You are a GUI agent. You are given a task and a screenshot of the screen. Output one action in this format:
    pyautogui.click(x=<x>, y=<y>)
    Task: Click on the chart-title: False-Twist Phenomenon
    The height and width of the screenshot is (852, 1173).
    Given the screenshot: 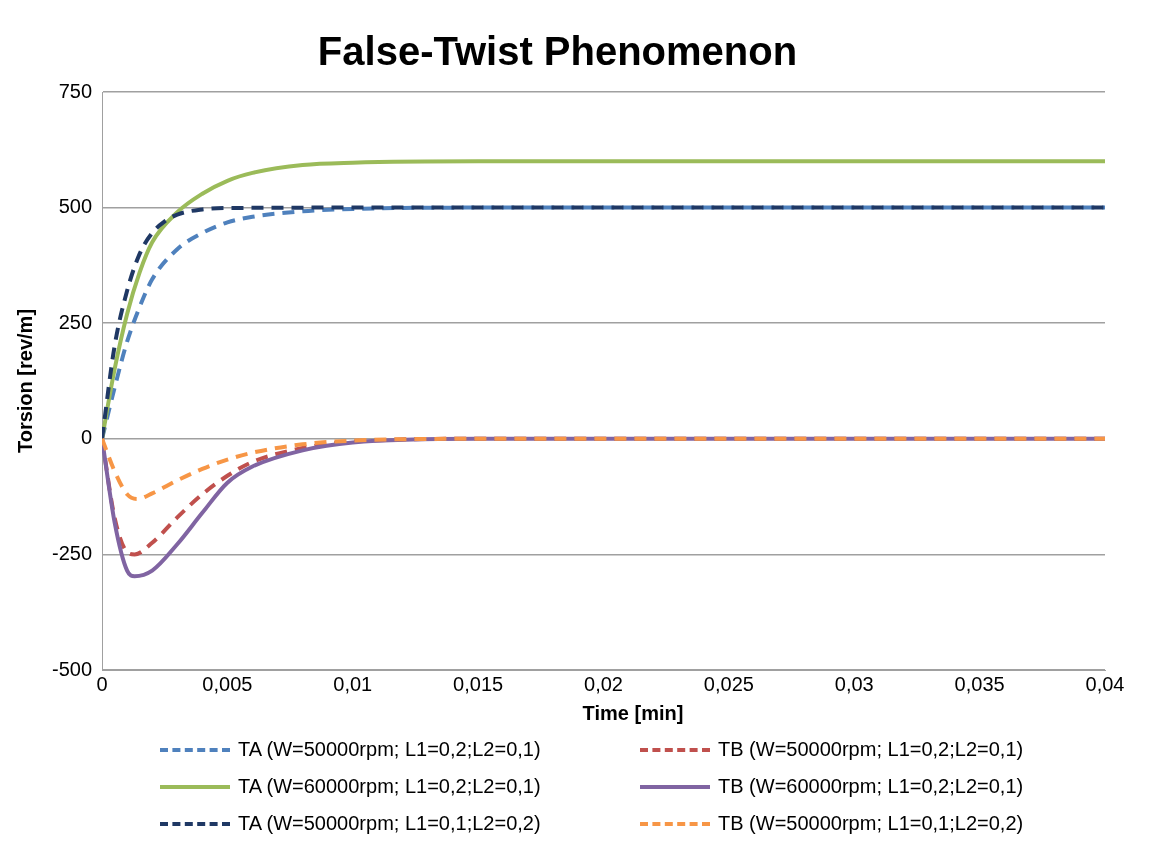 What is the action you would take?
    pyautogui.click(x=557, y=51)
    